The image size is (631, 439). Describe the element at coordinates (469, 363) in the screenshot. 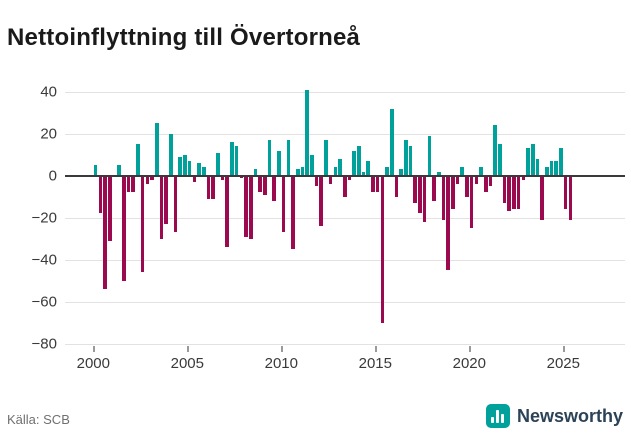

I see `x-tick-label: 2020` at that location.